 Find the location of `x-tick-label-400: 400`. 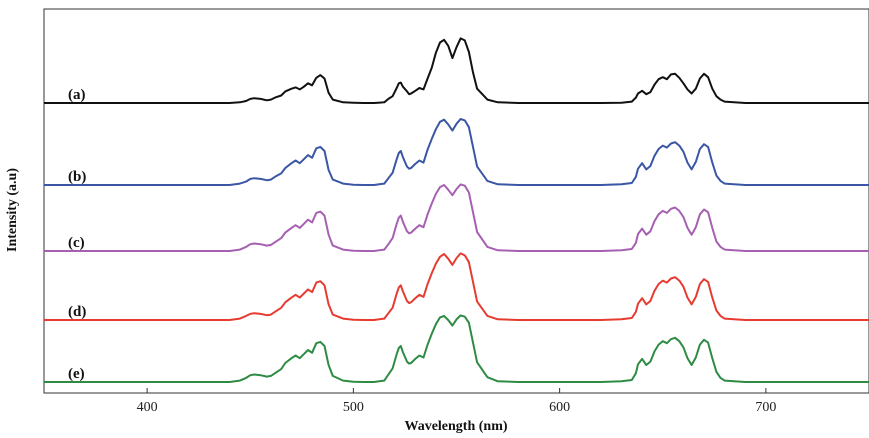

x-tick-label-400: 400 is located at coordinates (147, 407).